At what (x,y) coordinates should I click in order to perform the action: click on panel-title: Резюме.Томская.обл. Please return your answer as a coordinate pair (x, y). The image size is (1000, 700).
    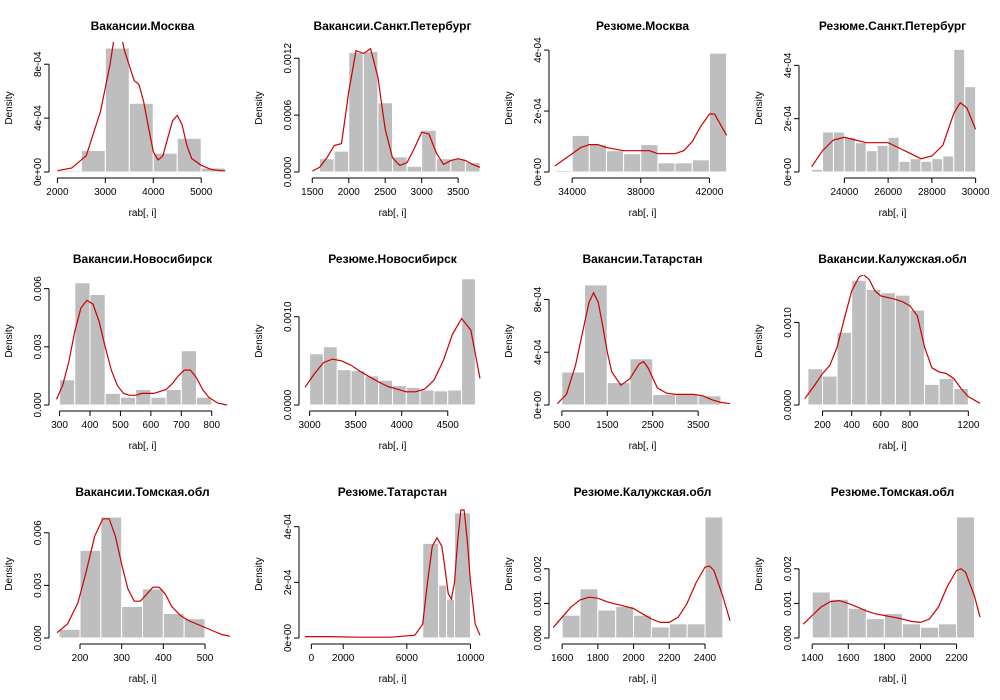
    Looking at the image, I should click on (893, 492).